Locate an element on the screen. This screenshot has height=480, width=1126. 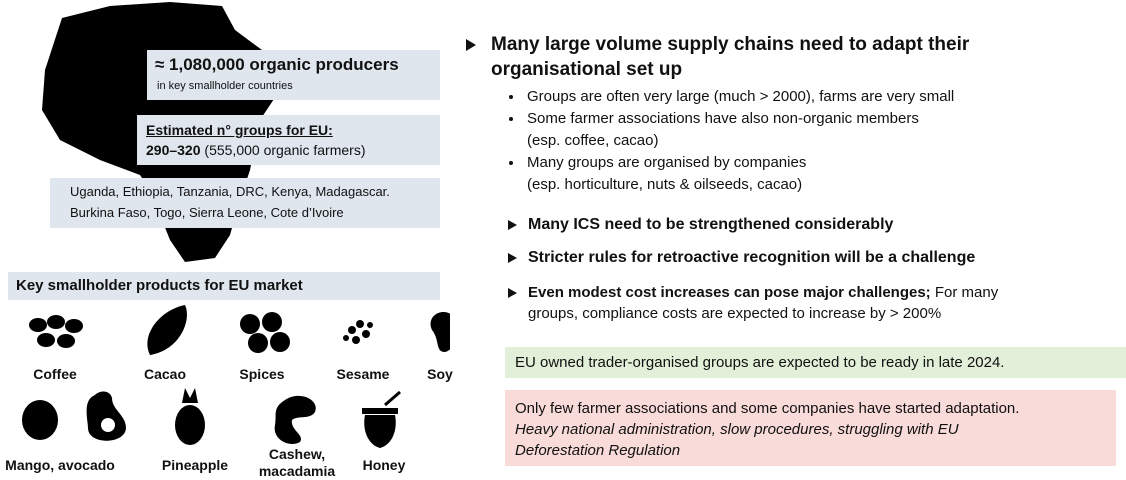
groups-range: 290–320 is located at coordinates (173, 150).